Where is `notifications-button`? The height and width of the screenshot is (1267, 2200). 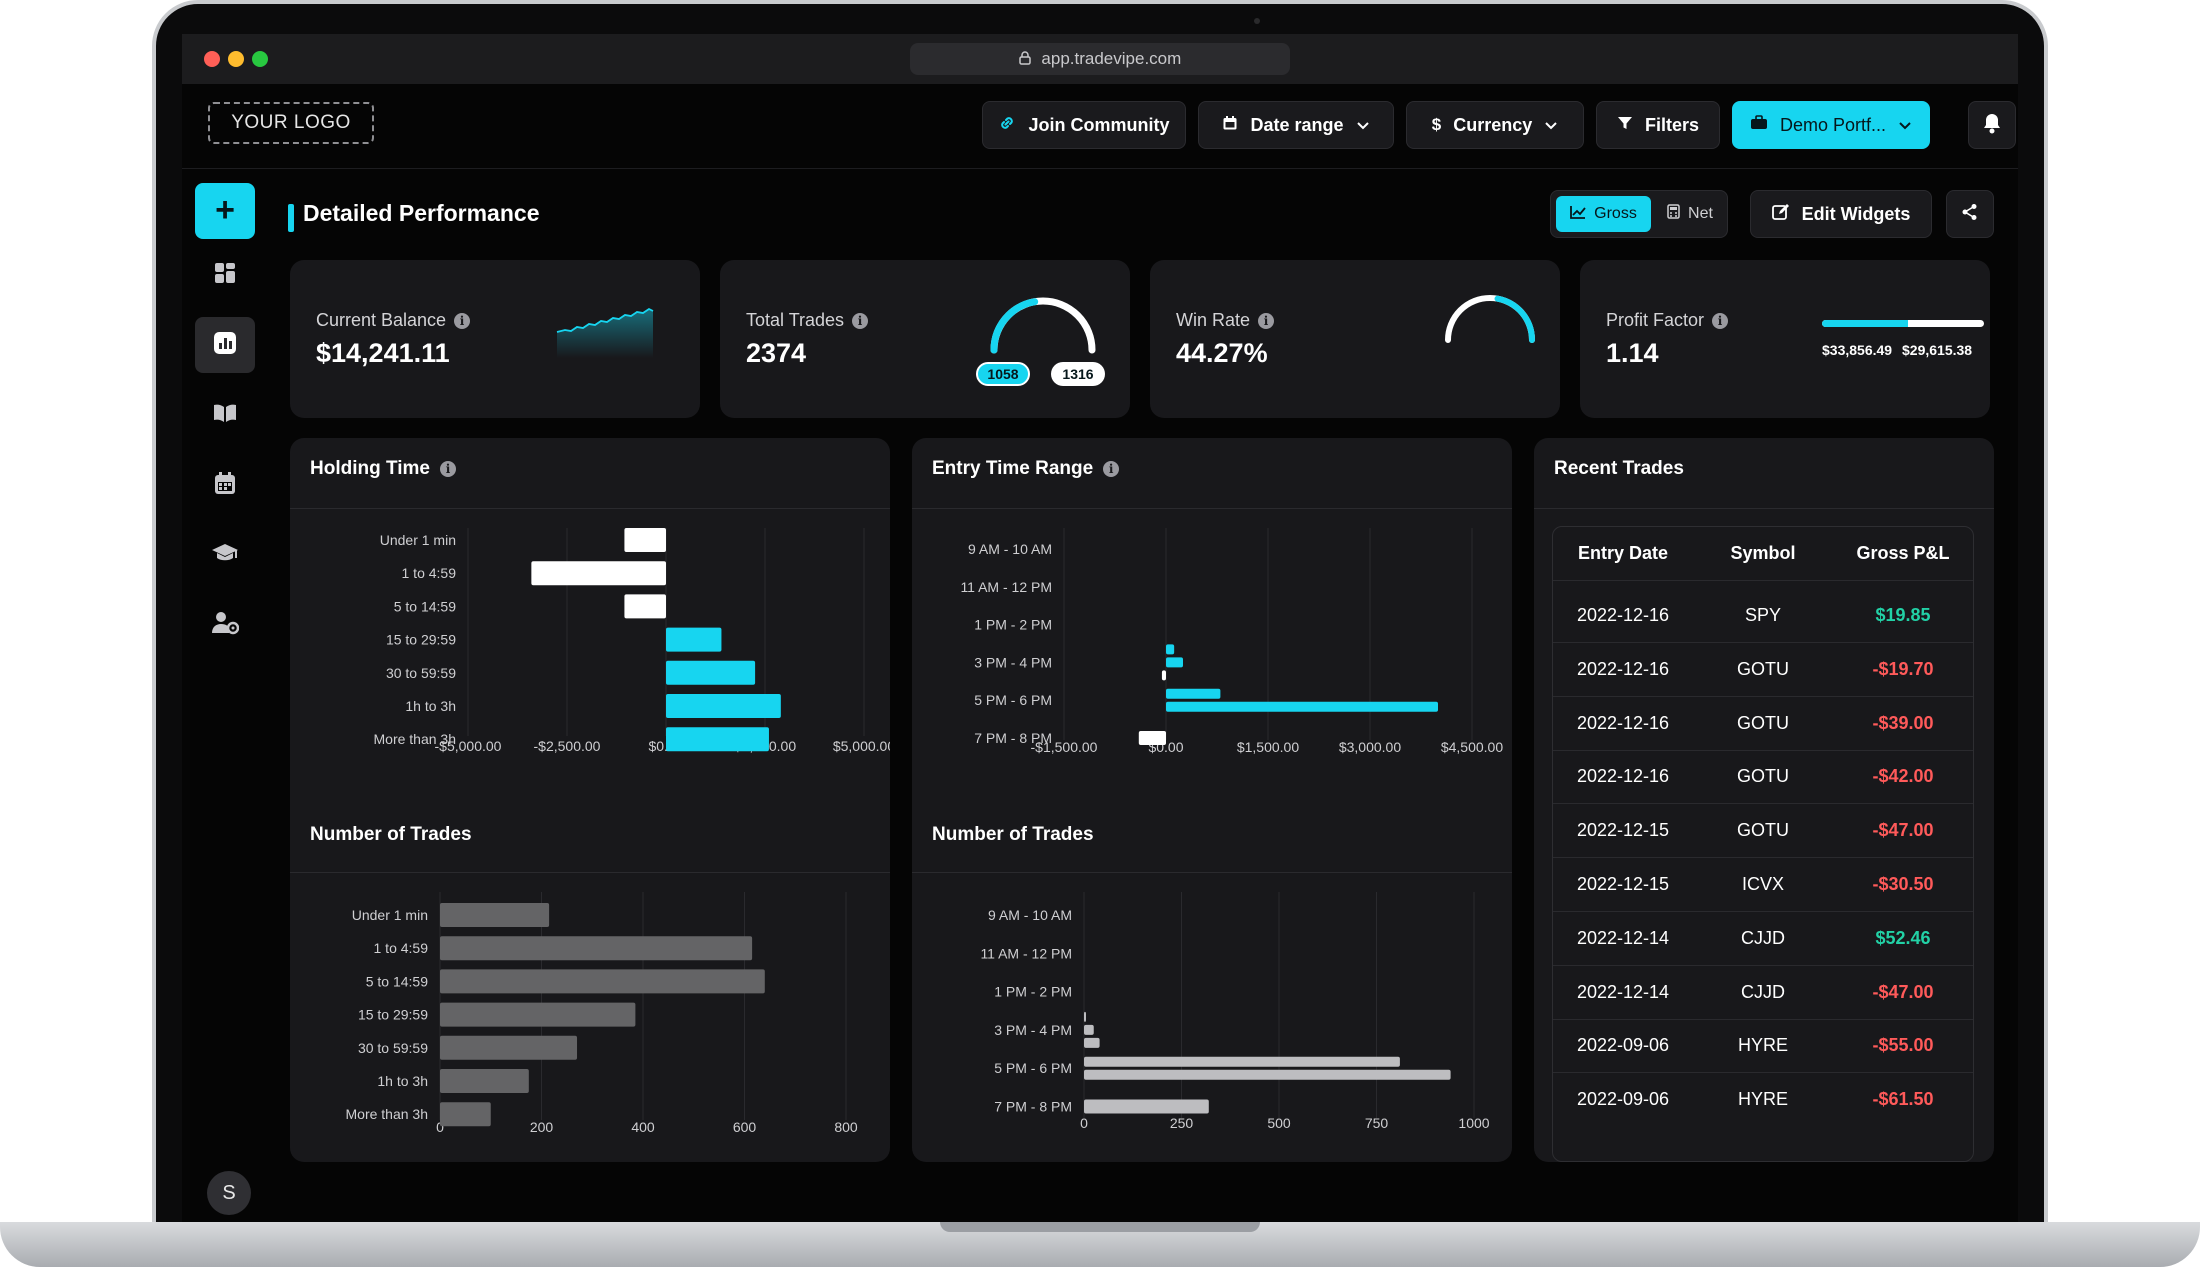 notifications-button is located at coordinates (1992, 125).